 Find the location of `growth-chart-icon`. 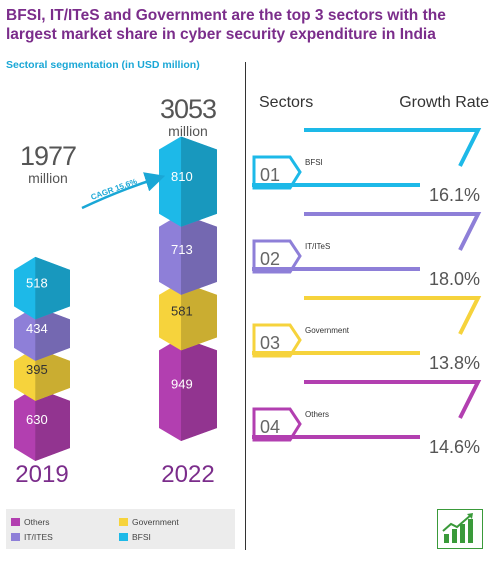

growth-chart-icon is located at coordinates (460, 529).